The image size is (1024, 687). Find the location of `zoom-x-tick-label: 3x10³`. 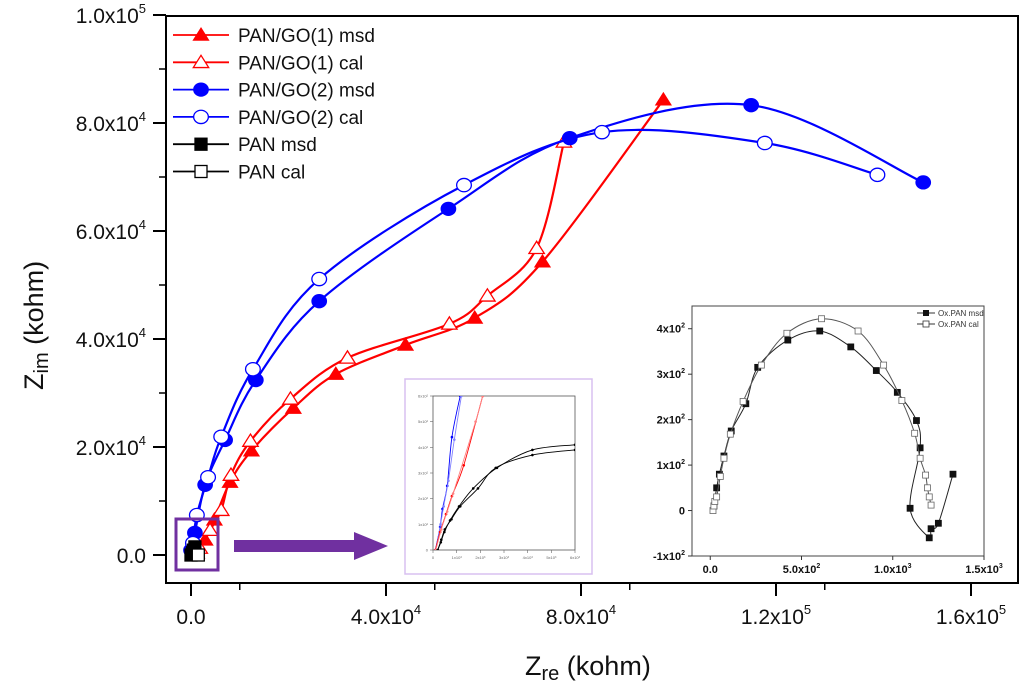

zoom-x-tick-label: 3x10³ is located at coordinates (504, 557).